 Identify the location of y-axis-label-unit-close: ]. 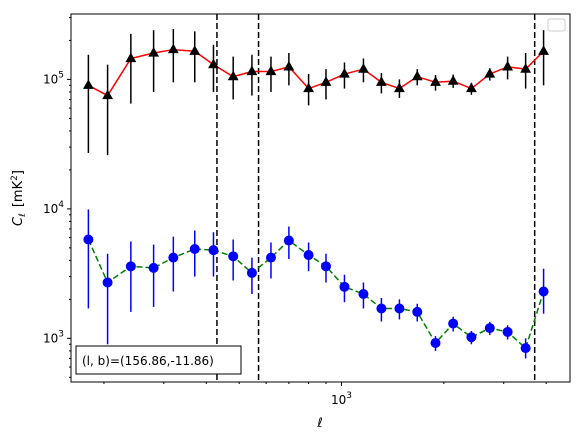
(18, 172).